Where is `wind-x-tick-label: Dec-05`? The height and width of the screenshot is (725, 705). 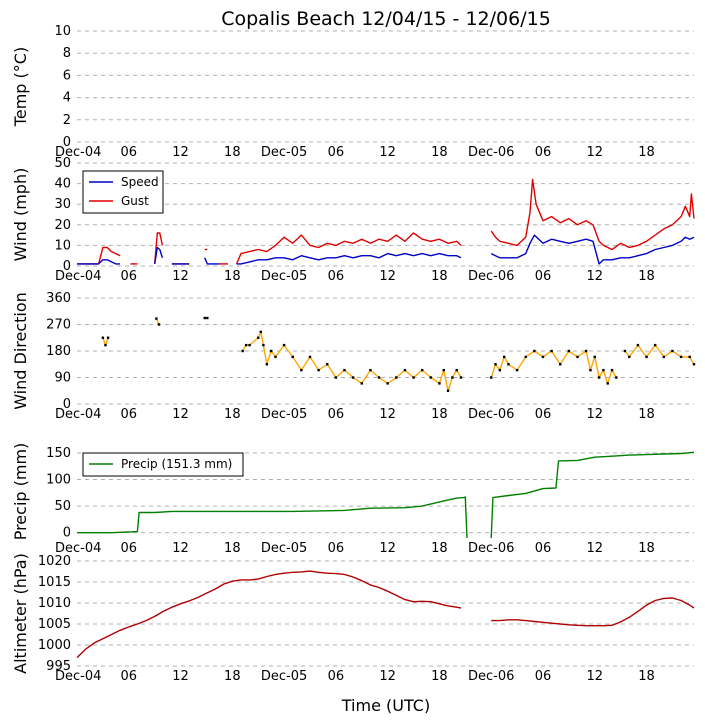
wind-x-tick-label: Dec-05 is located at coordinates (284, 276).